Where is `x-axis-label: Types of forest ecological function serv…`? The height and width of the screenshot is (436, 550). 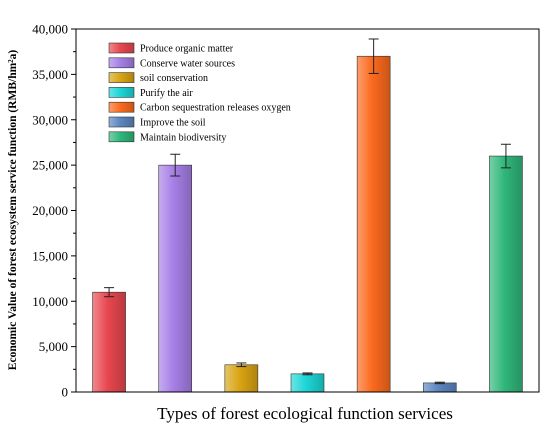 x-axis-label: Types of forest ecological function serv… is located at coordinates (305, 413).